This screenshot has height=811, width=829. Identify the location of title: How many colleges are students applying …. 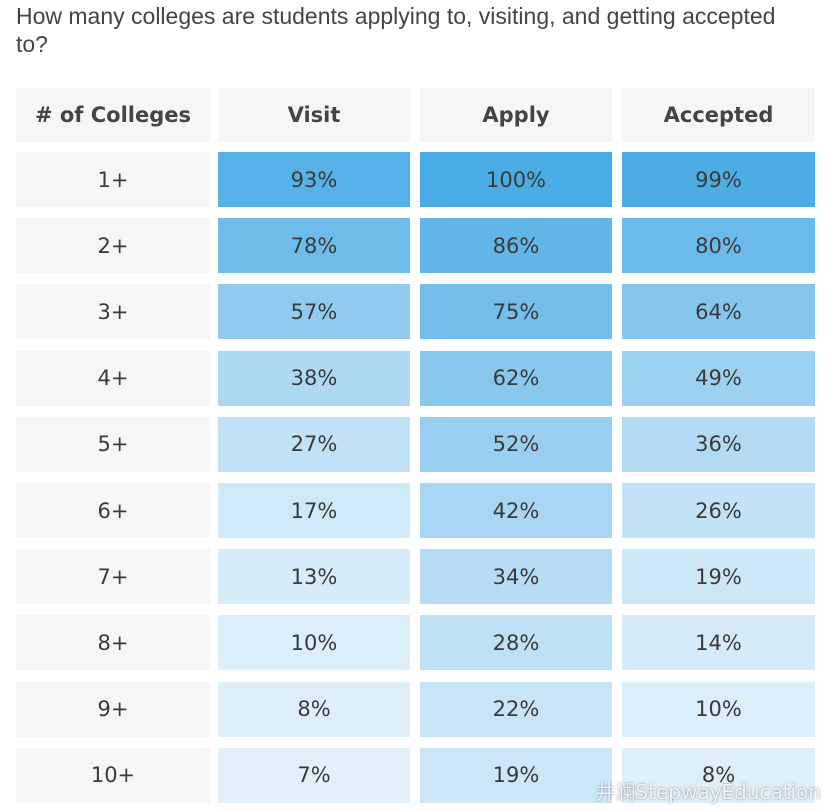
(396, 30).